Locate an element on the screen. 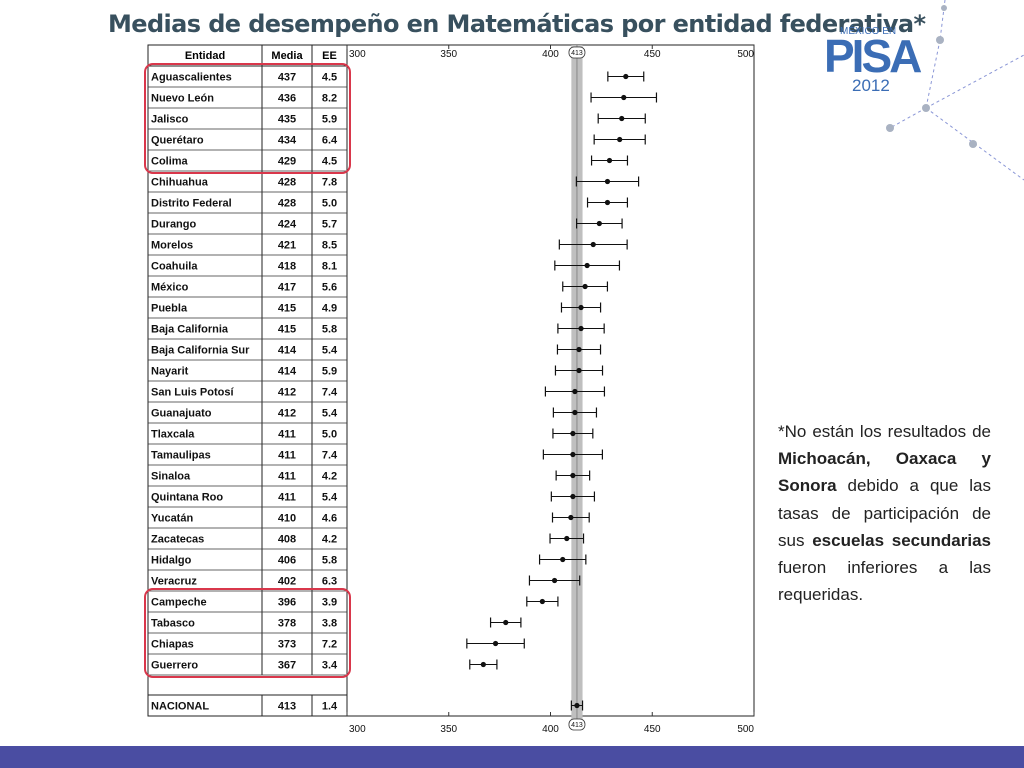 This screenshot has height=768, width=1024. row-mean: 378 is located at coordinates (287, 624).